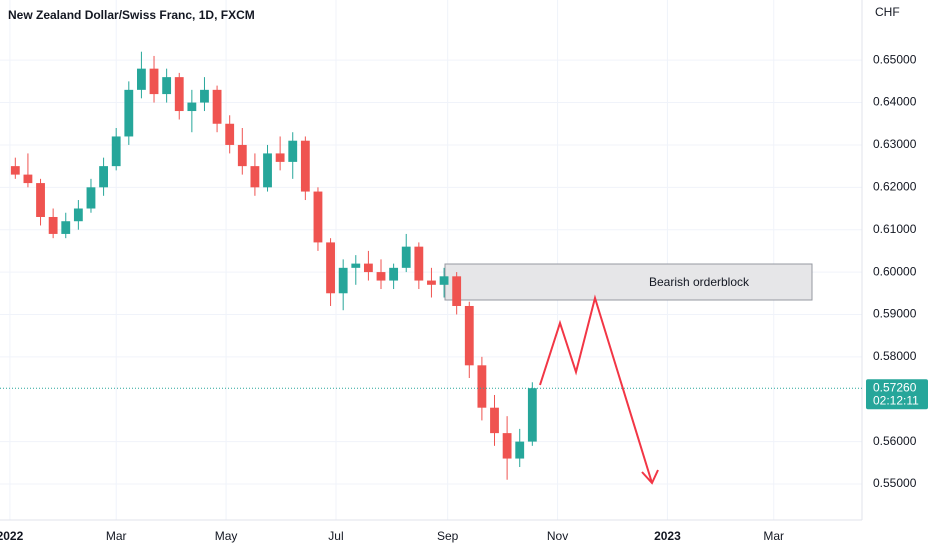 The width and height of the screenshot is (932, 550). I want to click on y-tick-label: 0.65000, so click(895, 59).